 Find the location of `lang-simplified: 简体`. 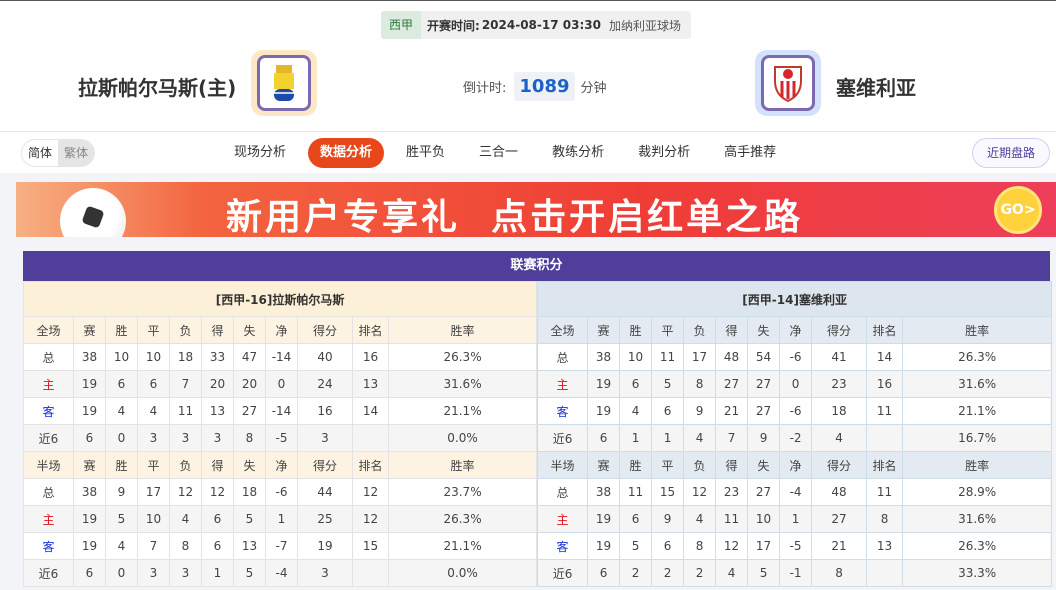

lang-simplified: 简体 is located at coordinates (40, 153).